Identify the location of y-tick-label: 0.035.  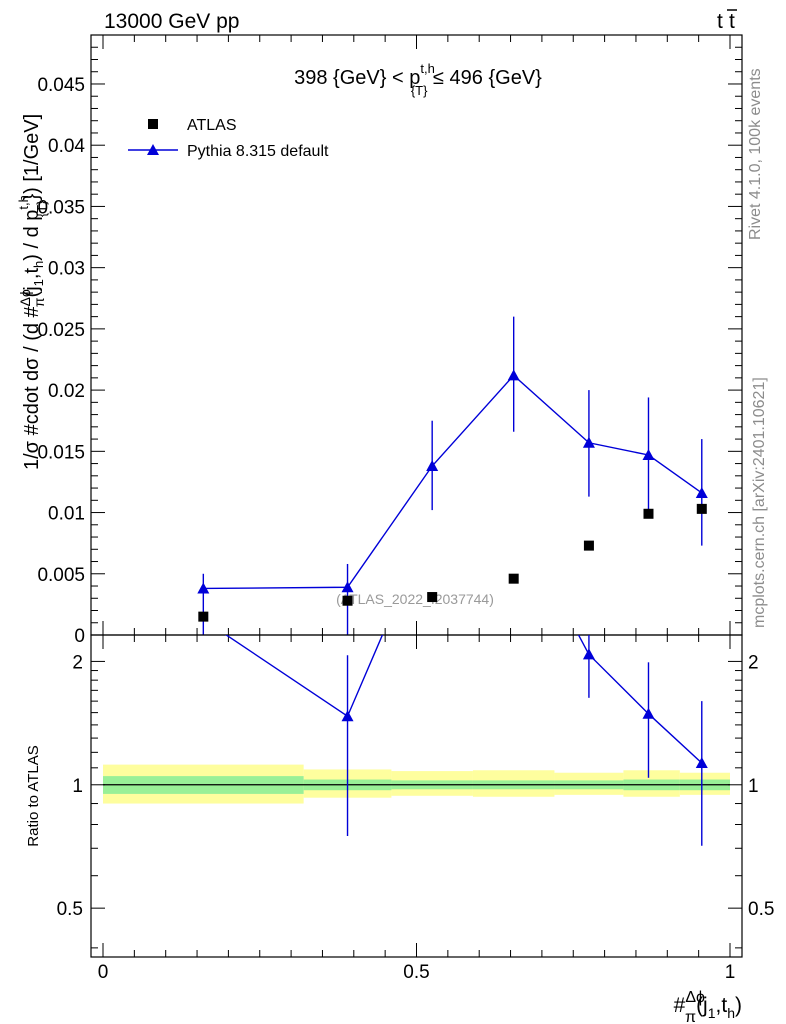
(61, 207).